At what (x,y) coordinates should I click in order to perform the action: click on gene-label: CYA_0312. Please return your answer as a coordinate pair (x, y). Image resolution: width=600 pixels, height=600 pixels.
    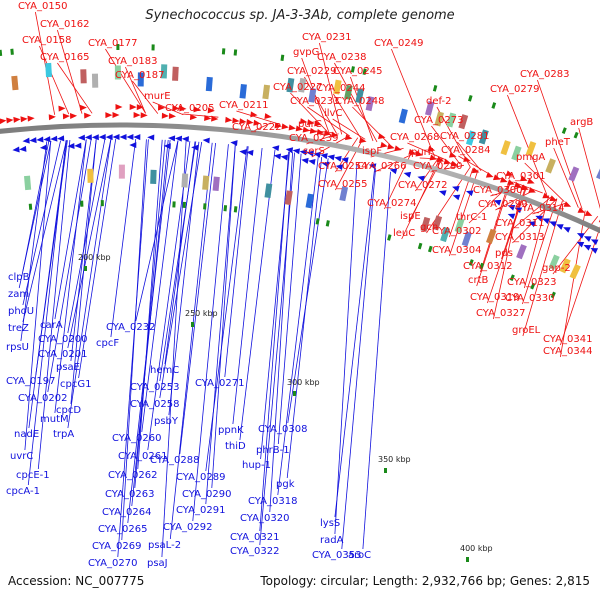
    Looking at the image, I should click on (487, 266).